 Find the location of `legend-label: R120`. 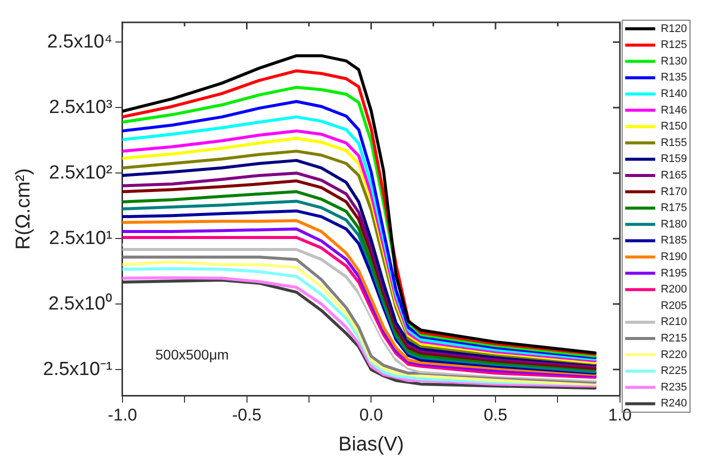

legend-label: R120 is located at coordinates (673, 28).